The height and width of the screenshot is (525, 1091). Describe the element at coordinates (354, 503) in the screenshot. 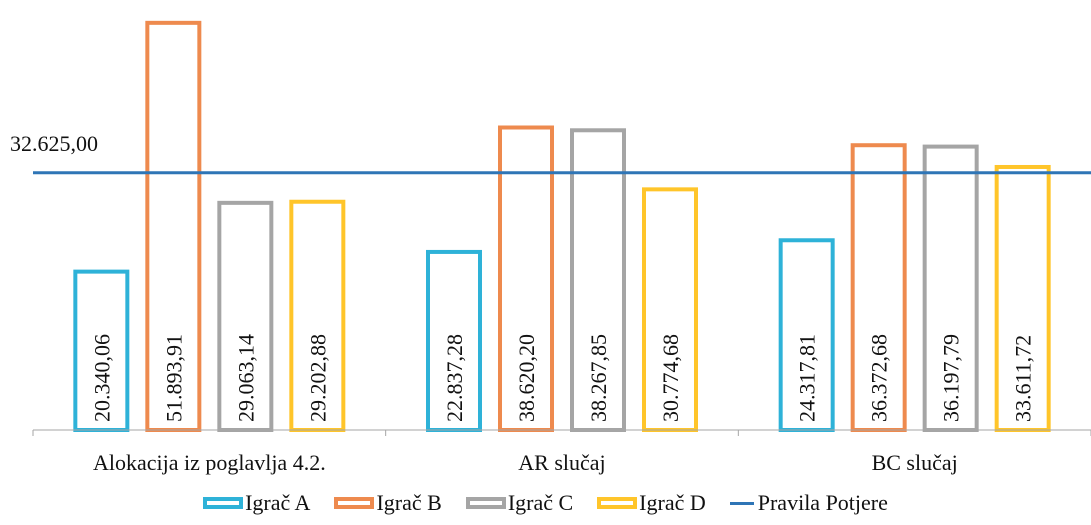

I see `legend-swatch-igrac-b` at that location.